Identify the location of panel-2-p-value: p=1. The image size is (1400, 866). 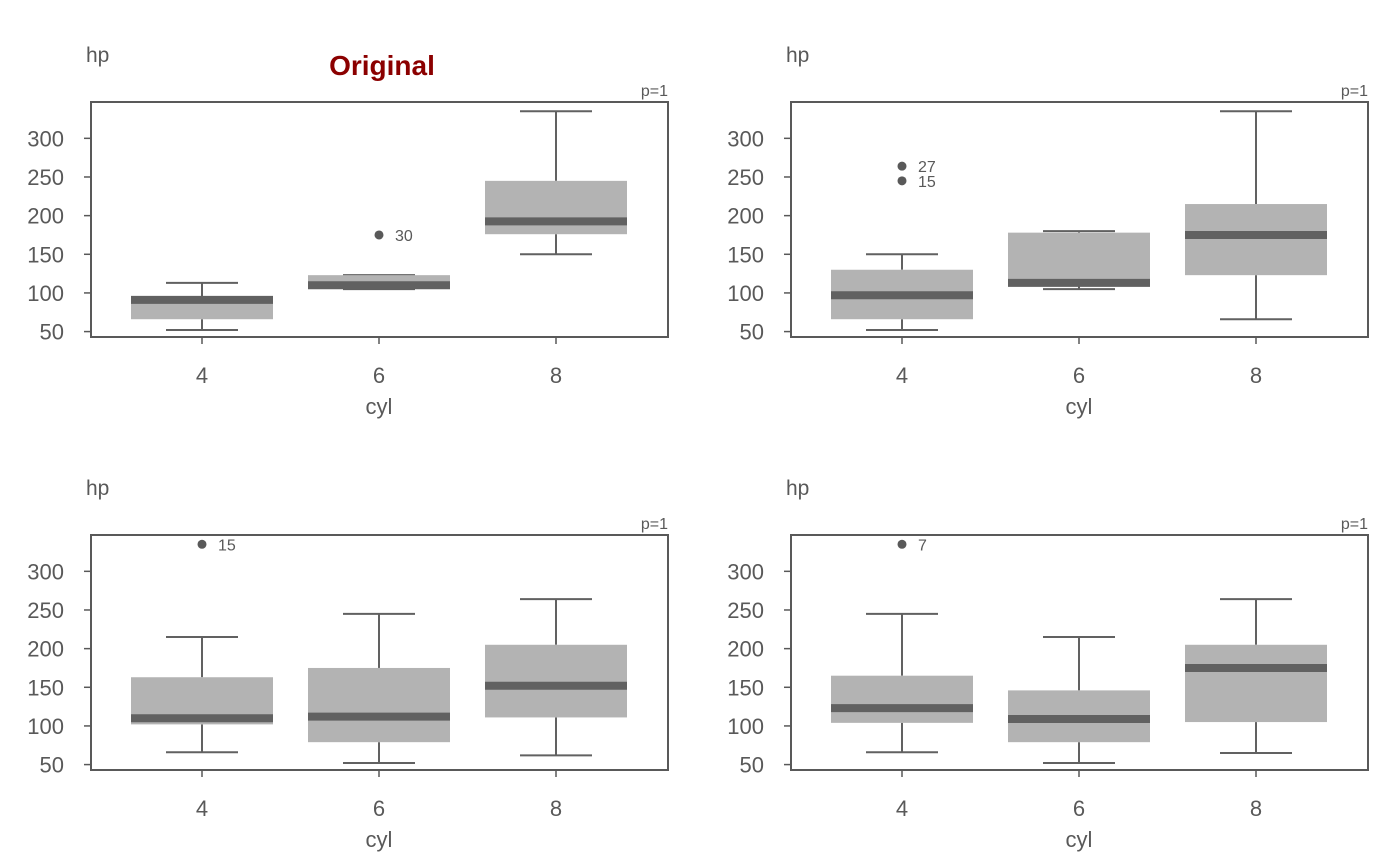
(1354, 91).